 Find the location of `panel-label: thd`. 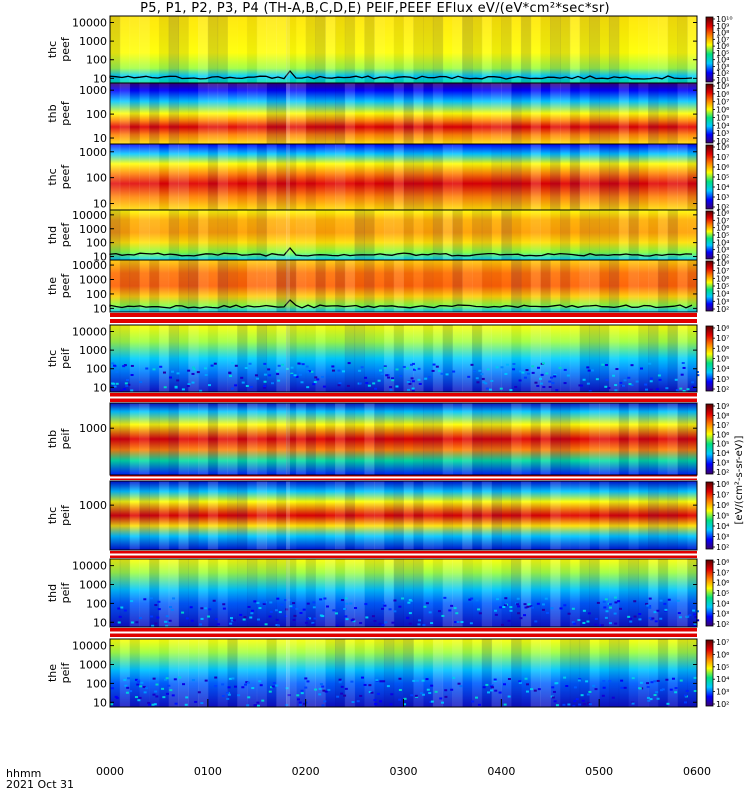

panel-label: thd is located at coordinates (52, 593).